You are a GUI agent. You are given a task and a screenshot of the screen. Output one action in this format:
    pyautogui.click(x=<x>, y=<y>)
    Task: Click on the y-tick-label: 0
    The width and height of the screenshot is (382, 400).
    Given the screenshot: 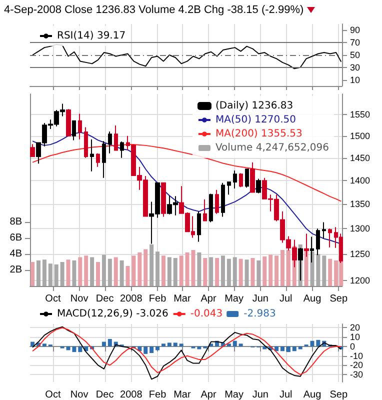 What is the action you would take?
    pyautogui.click(x=353, y=346)
    